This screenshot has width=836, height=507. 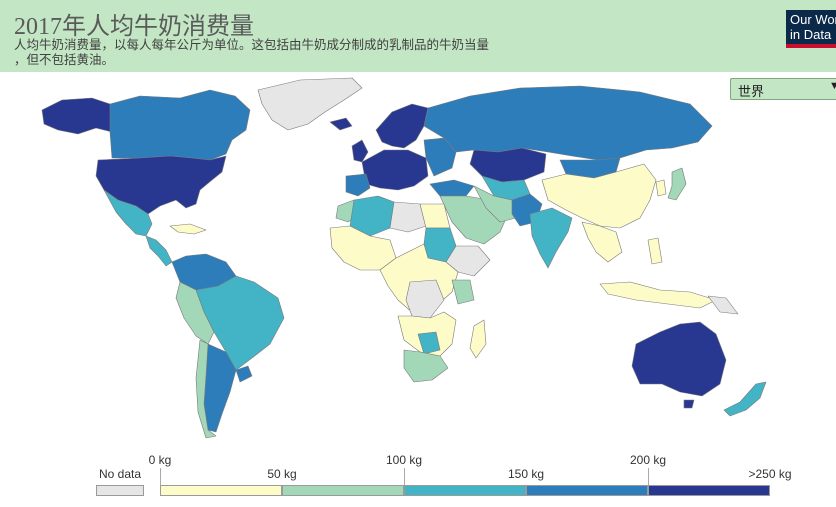 I want to click on region-uruguay, so click(x=244, y=374).